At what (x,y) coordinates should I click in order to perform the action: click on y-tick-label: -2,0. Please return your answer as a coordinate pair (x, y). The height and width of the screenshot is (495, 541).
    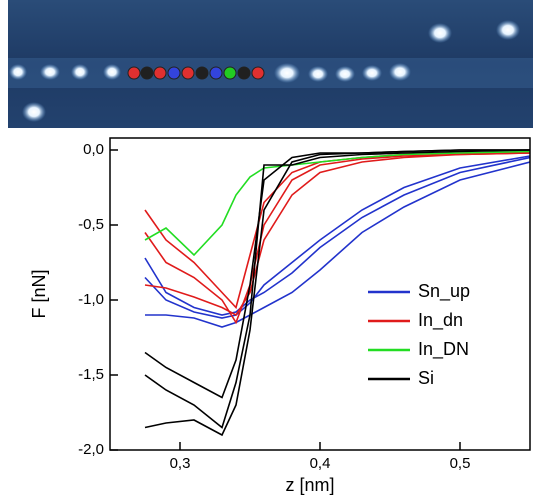
    Looking at the image, I should click on (91, 449).